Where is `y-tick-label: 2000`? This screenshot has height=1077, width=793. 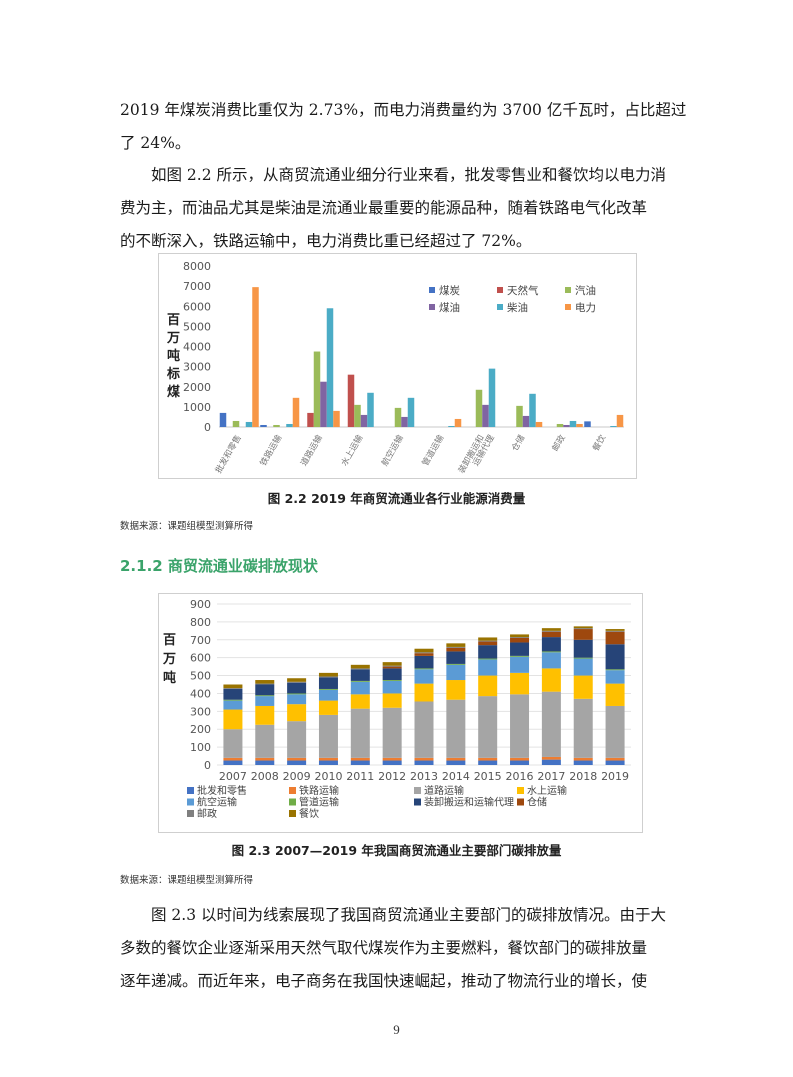 y-tick-label: 2000 is located at coordinates (197, 387).